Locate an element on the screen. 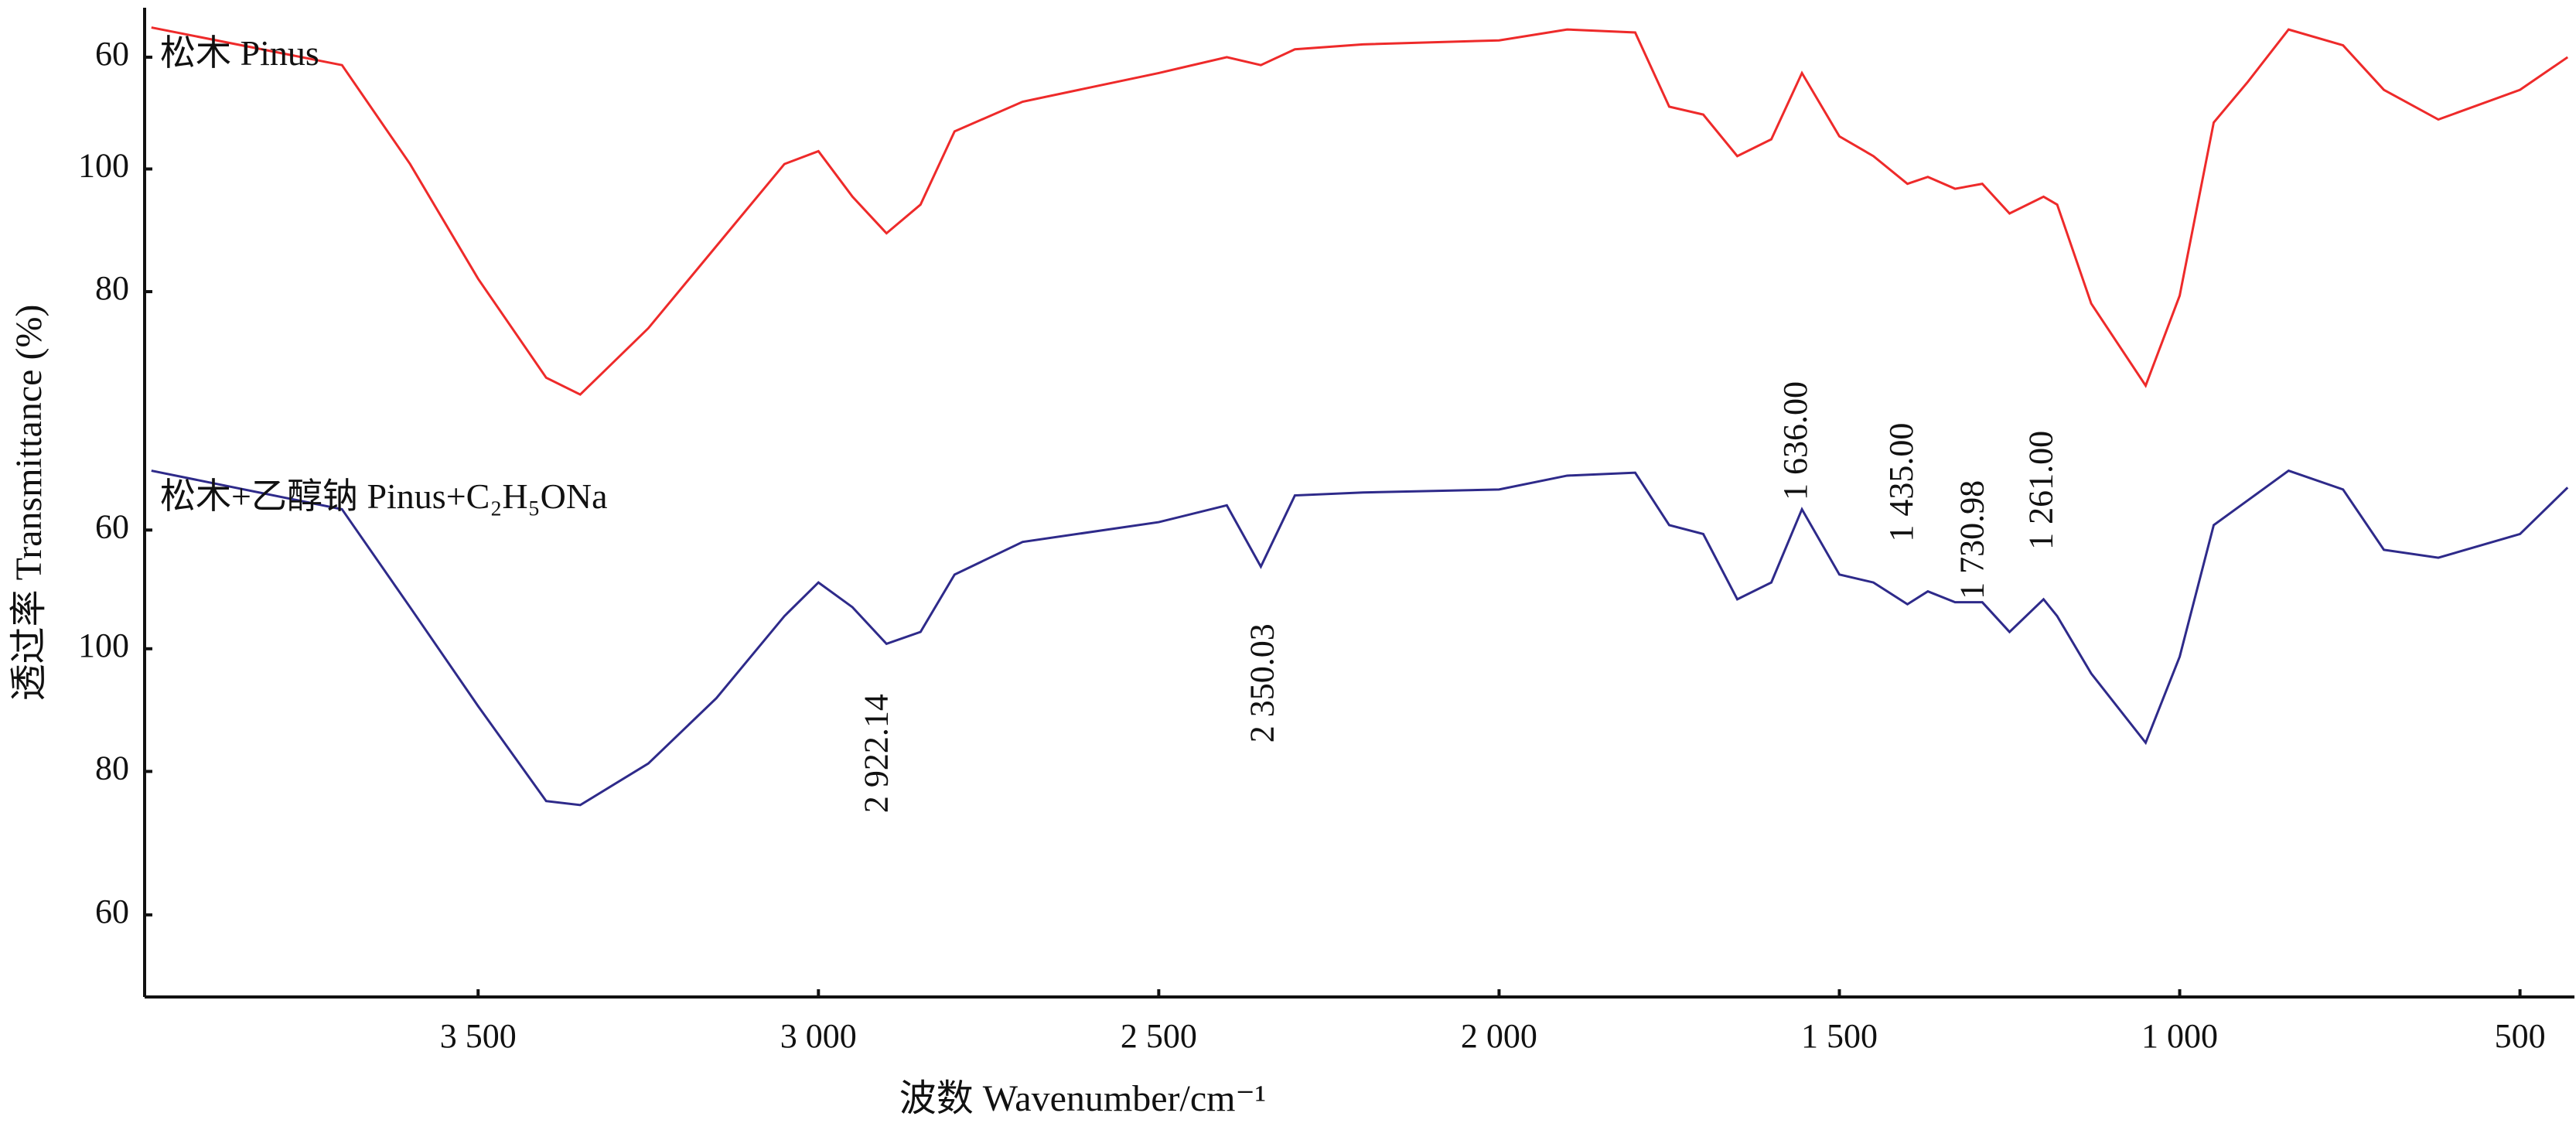 The height and width of the screenshot is (1130, 2576). peak-label: 1 435.00 is located at coordinates (1901, 482).